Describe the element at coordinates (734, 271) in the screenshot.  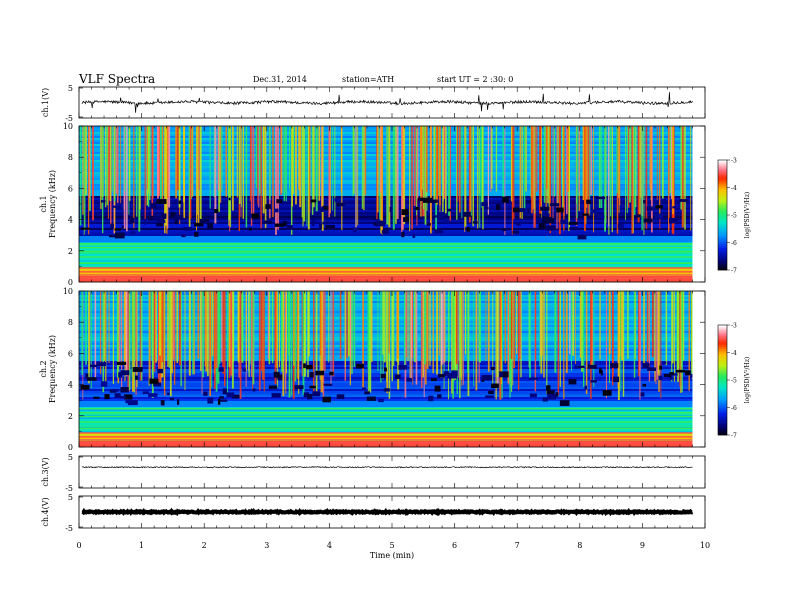
I see `ch1-spectrogram-colorbar-tick-4: -7` at that location.